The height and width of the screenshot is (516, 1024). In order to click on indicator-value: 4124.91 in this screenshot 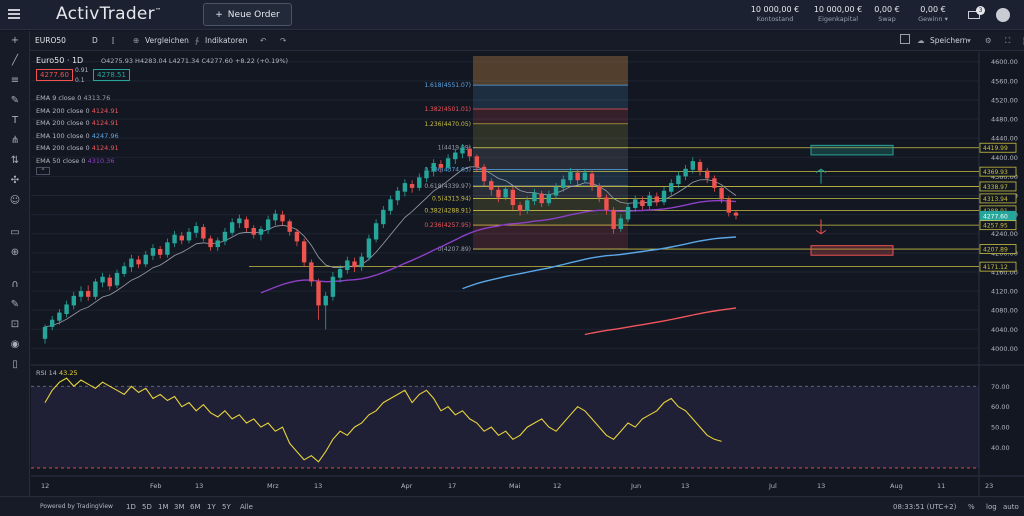, I will do `click(105, 123)`.